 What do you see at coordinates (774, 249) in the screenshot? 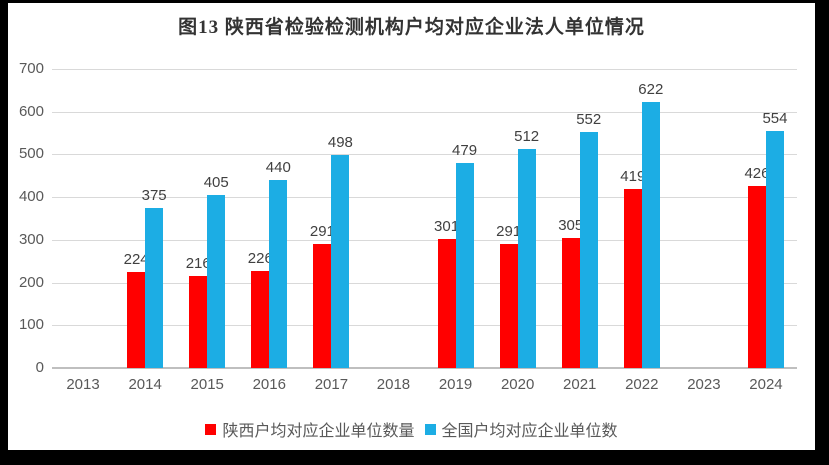
I see `bar-national-2024` at bounding box center [774, 249].